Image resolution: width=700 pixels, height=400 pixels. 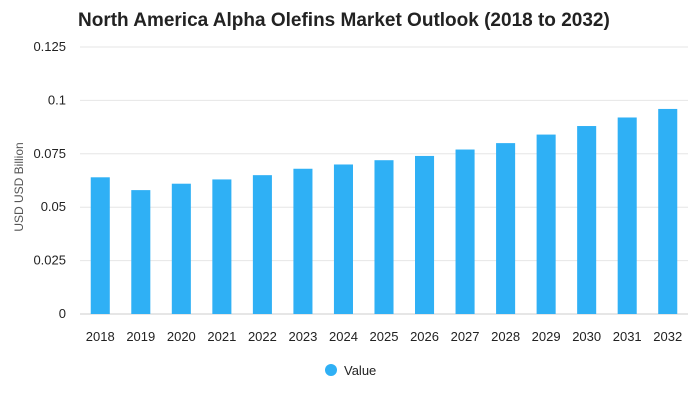 I want to click on bar-2022, so click(x=262, y=244).